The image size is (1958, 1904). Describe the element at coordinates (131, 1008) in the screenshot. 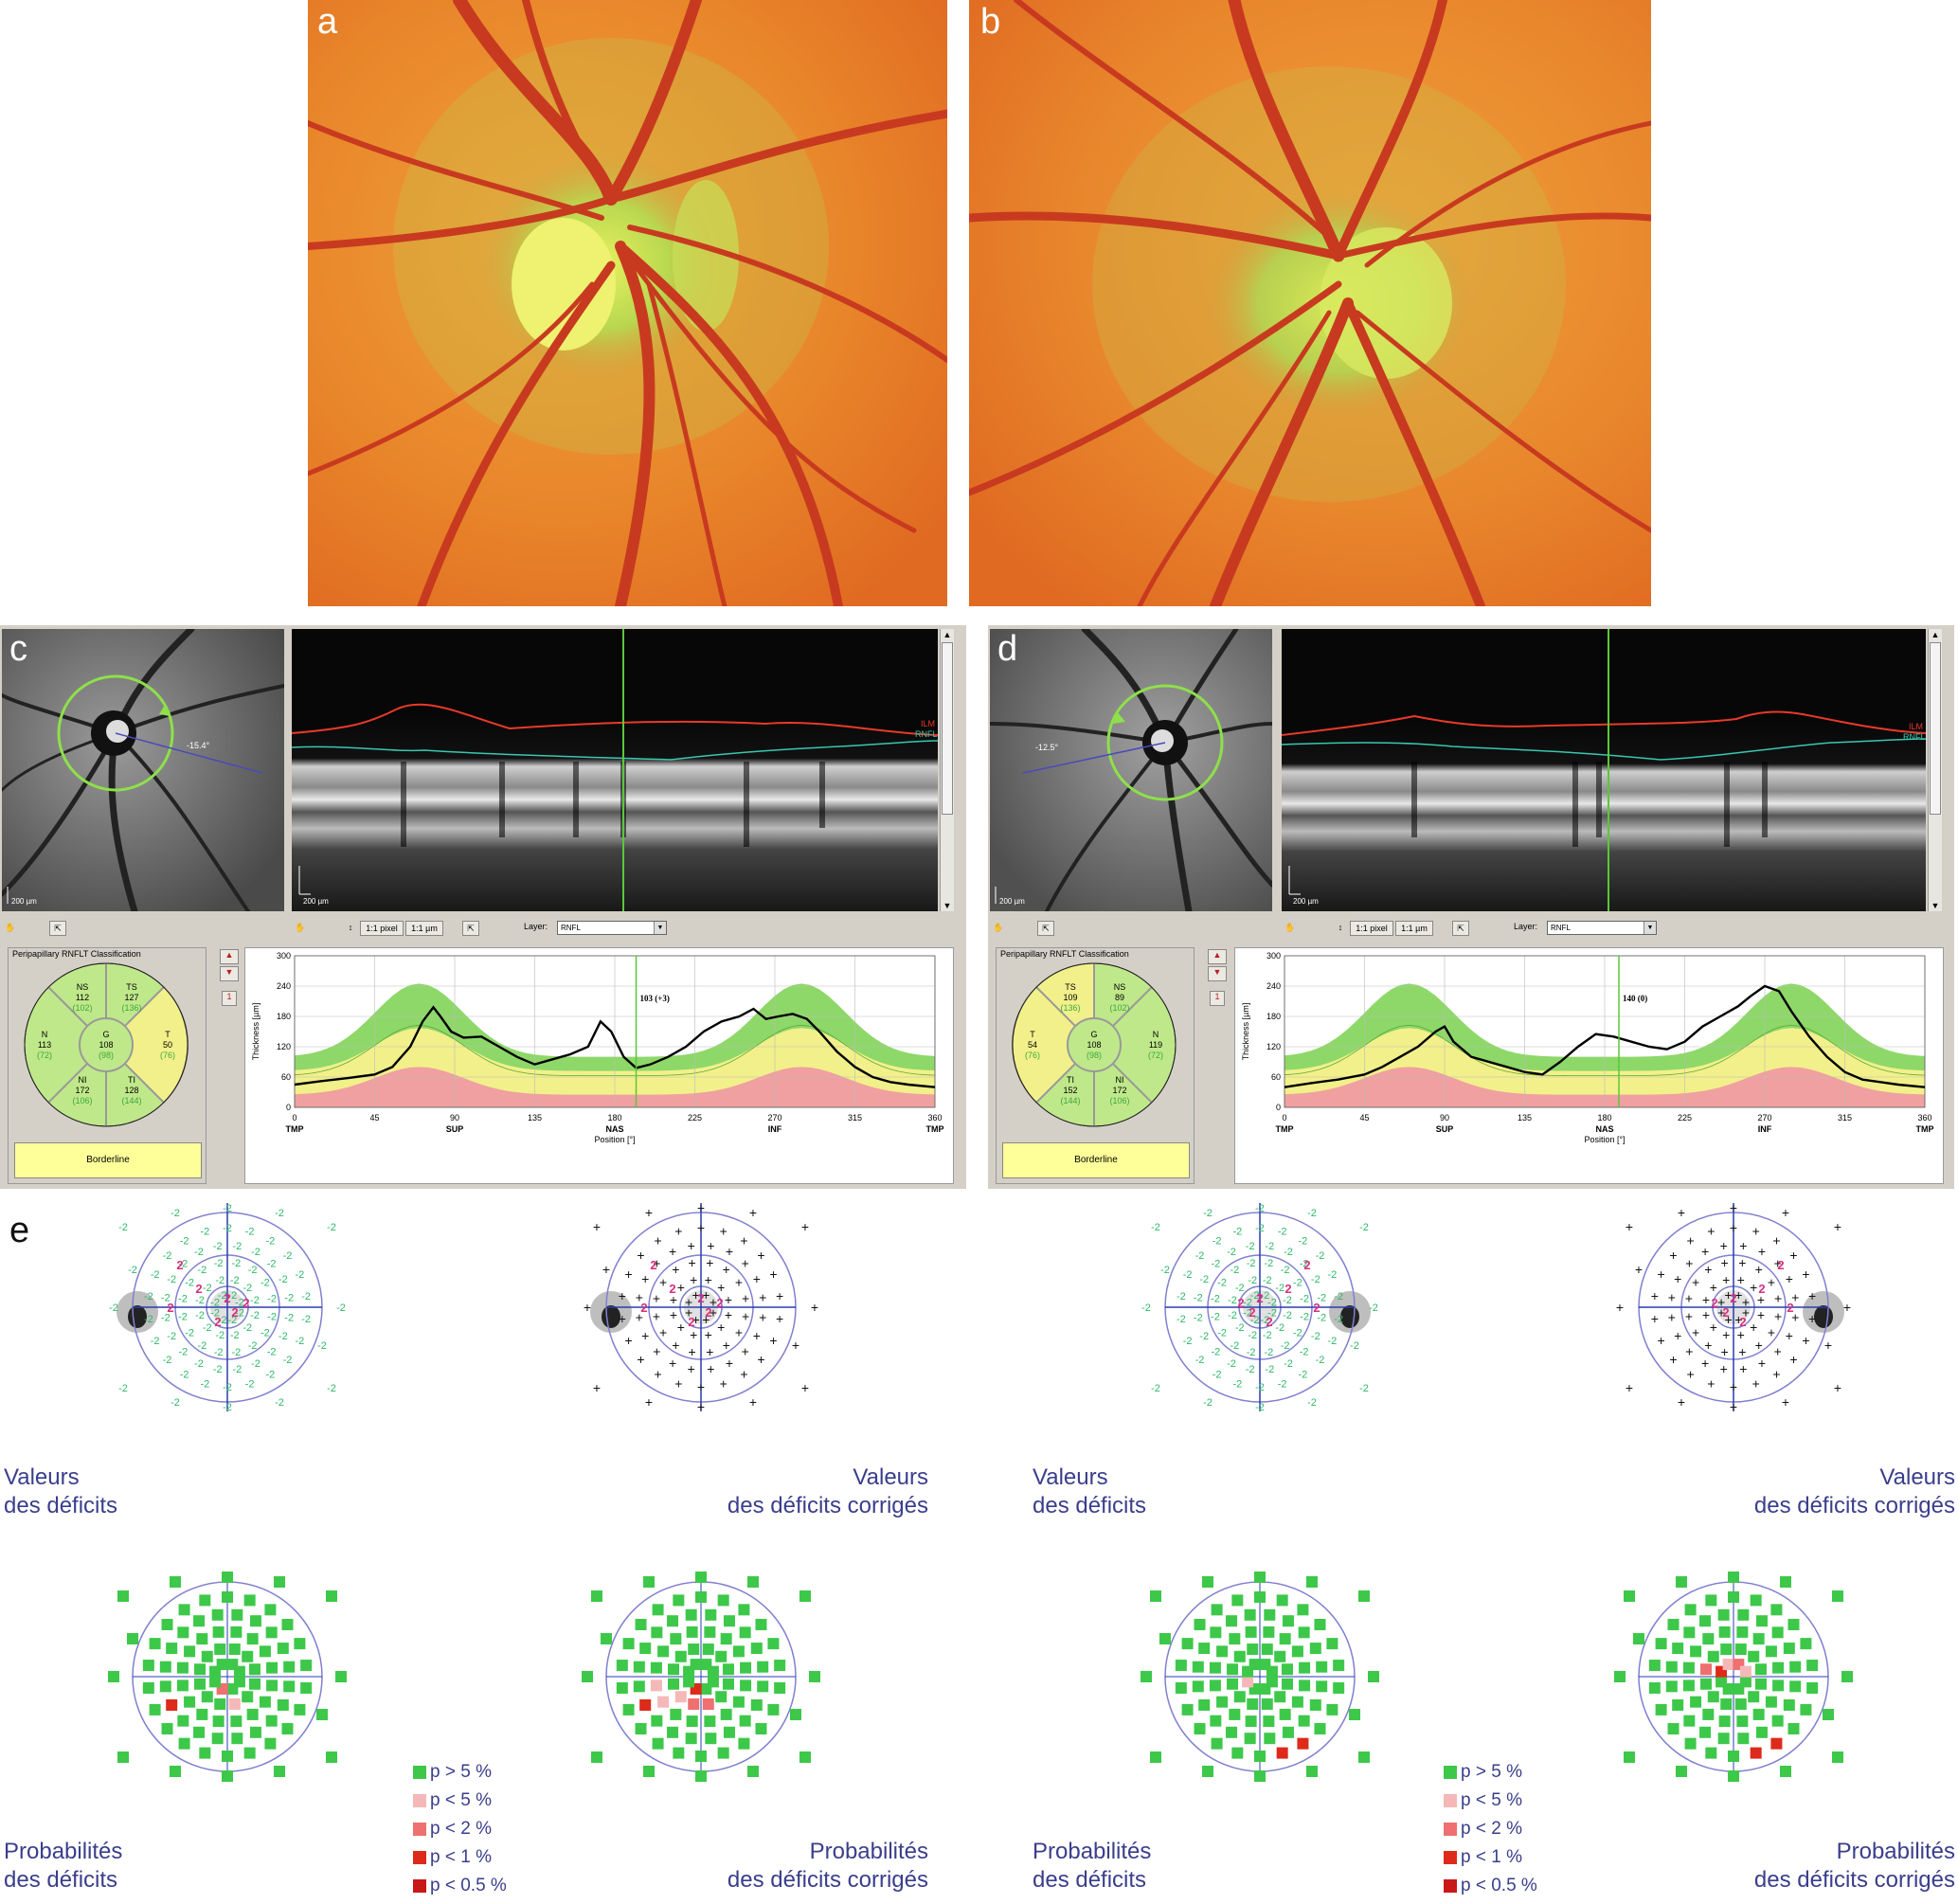

I see `sector-temporal-superior-ref-c: (136)` at that location.